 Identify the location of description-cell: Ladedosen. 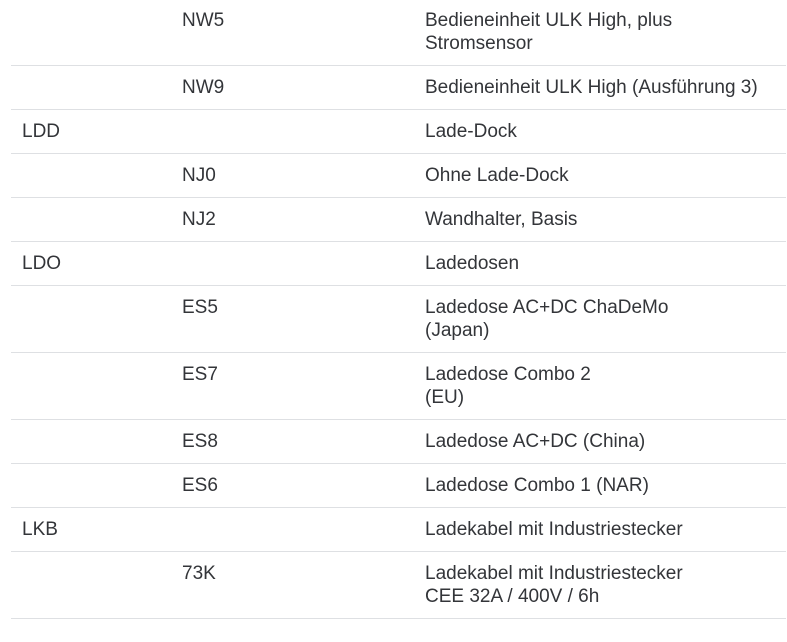
(472, 263).